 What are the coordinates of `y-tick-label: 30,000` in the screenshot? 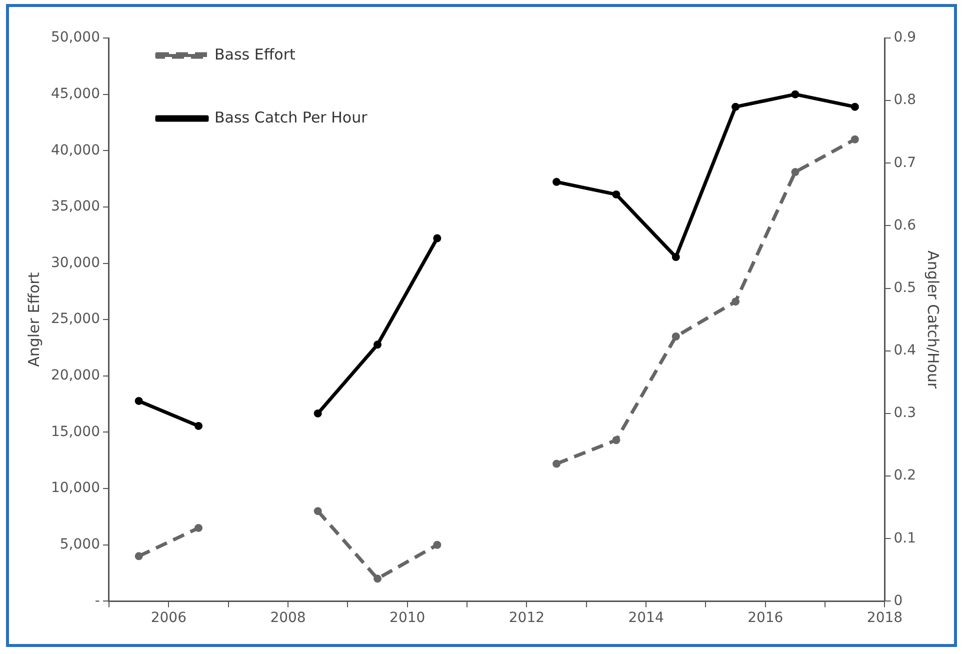 It's located at (75, 262).